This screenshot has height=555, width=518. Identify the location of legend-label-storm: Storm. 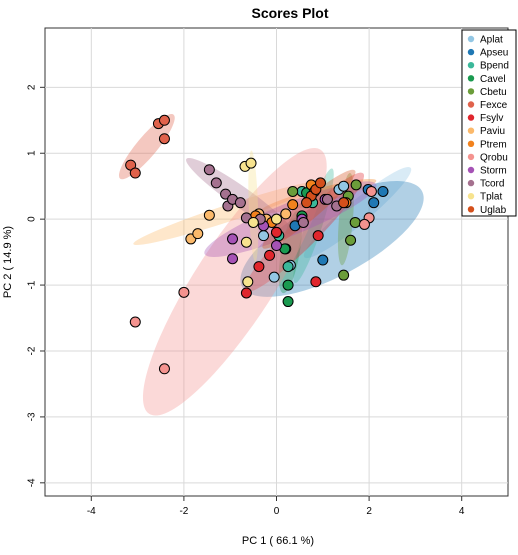
(493, 171).